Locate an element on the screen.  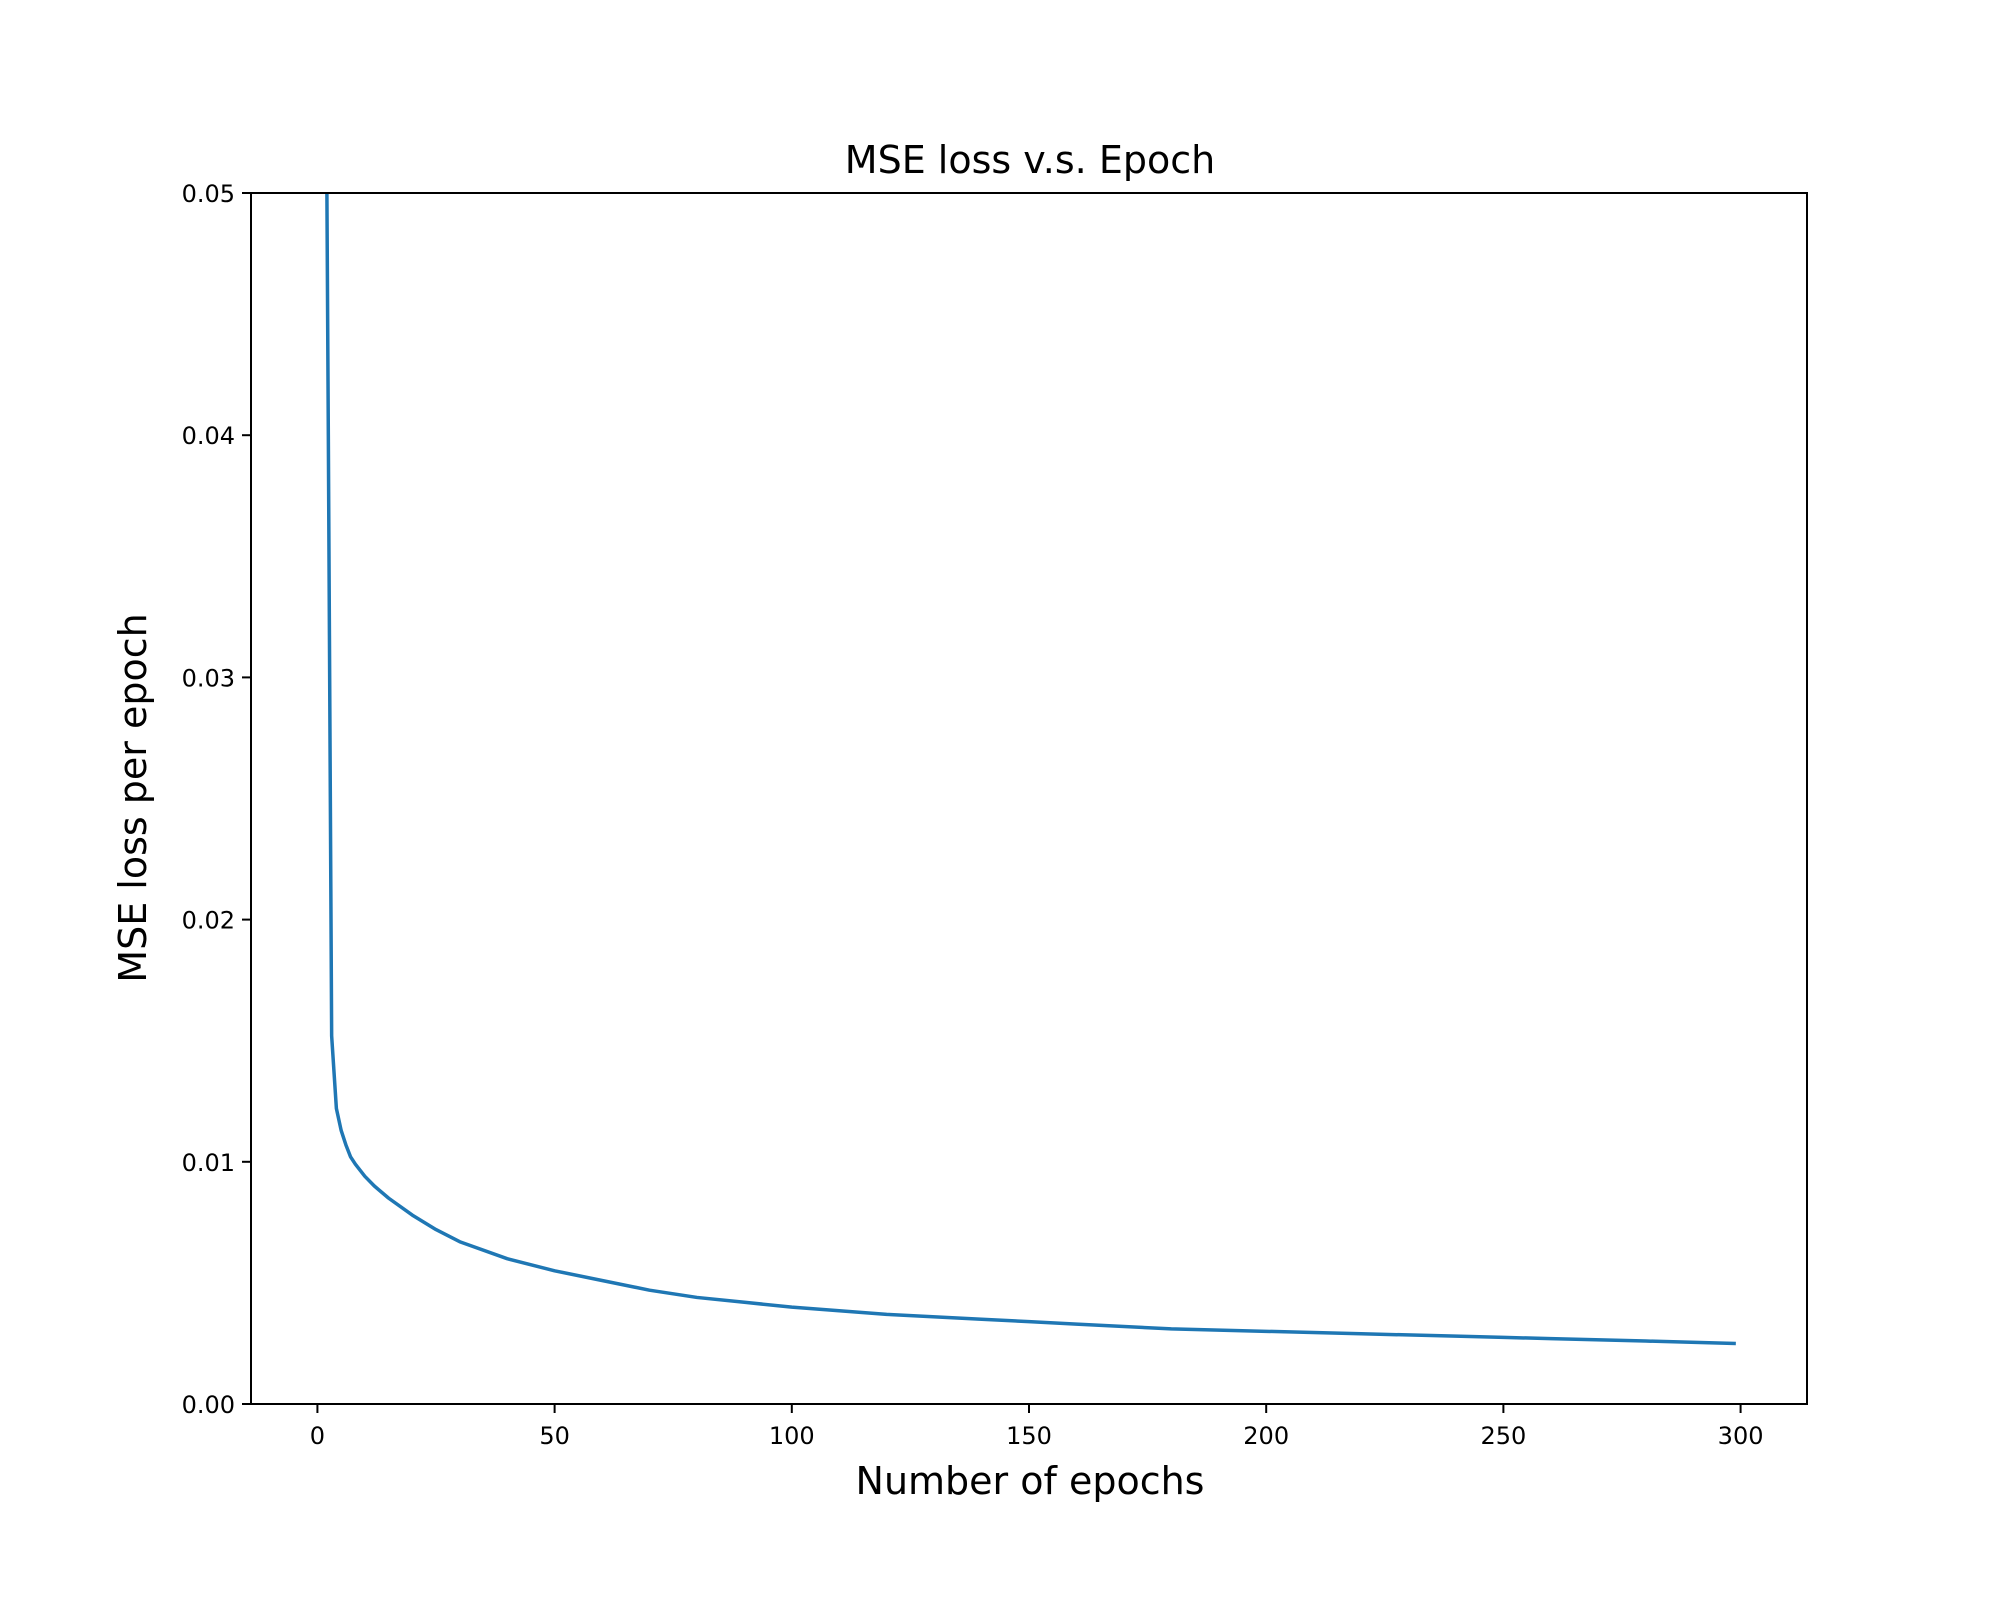
x-tick-label: 0 is located at coordinates (317, 1436).